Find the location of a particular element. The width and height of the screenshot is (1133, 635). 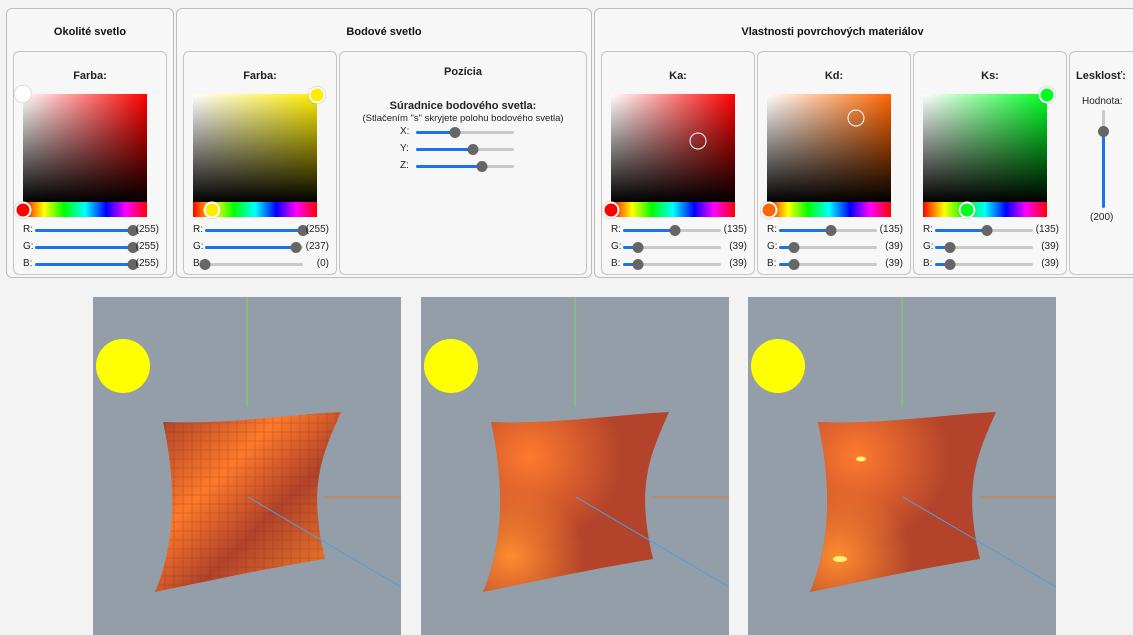

kd-channel-label: G: is located at coordinates (772, 246).